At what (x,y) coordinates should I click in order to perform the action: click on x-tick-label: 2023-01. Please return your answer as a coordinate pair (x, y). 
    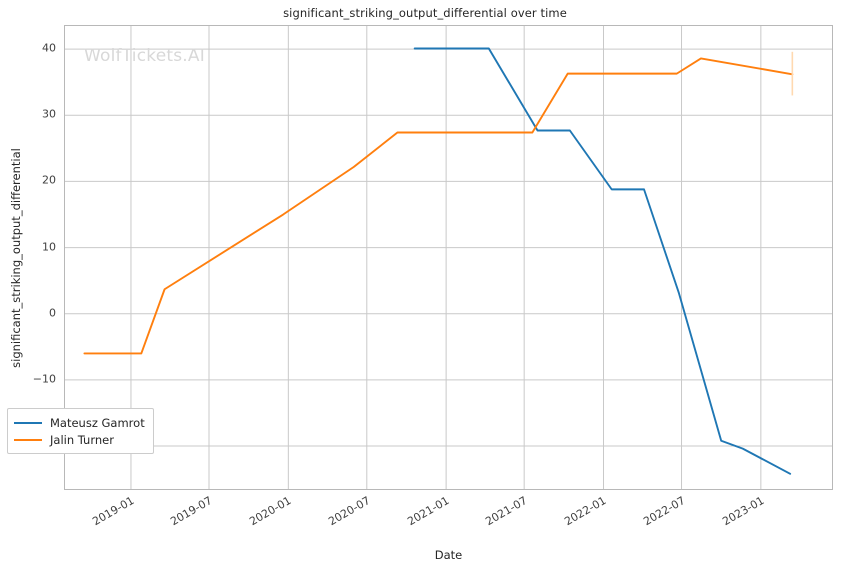
    Looking at the image, I should click on (743, 511).